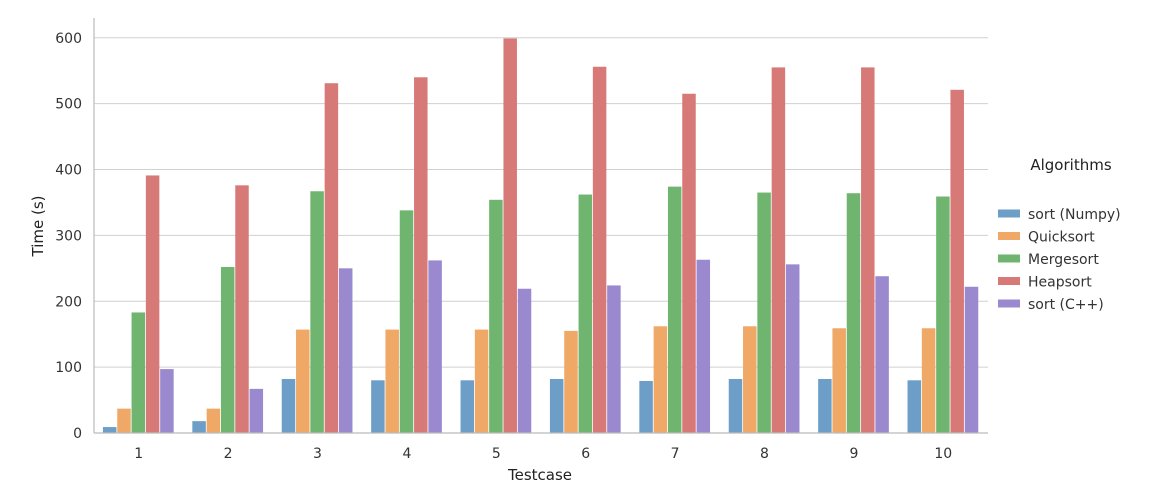 Image resolution: width=1156 pixels, height=500 pixels. What do you see at coordinates (764, 454) in the screenshot?
I see `x-tick-label: 8` at bounding box center [764, 454].